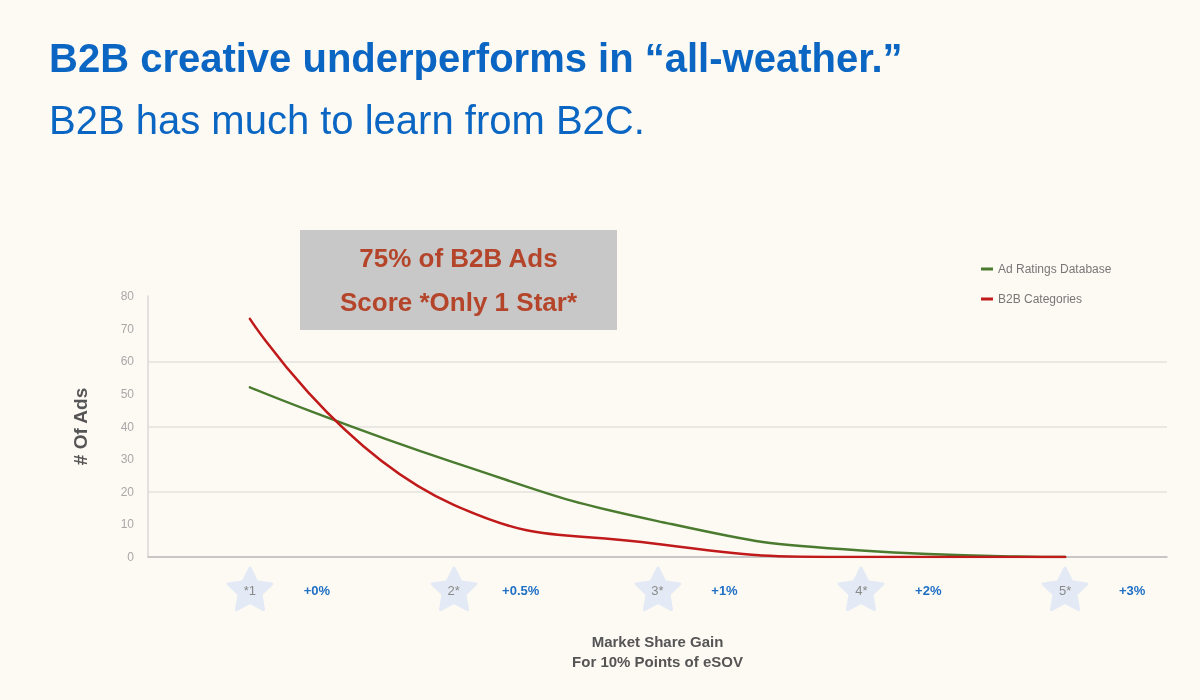  What do you see at coordinates (127, 361) in the screenshot?
I see `y-tick-label: 60` at bounding box center [127, 361].